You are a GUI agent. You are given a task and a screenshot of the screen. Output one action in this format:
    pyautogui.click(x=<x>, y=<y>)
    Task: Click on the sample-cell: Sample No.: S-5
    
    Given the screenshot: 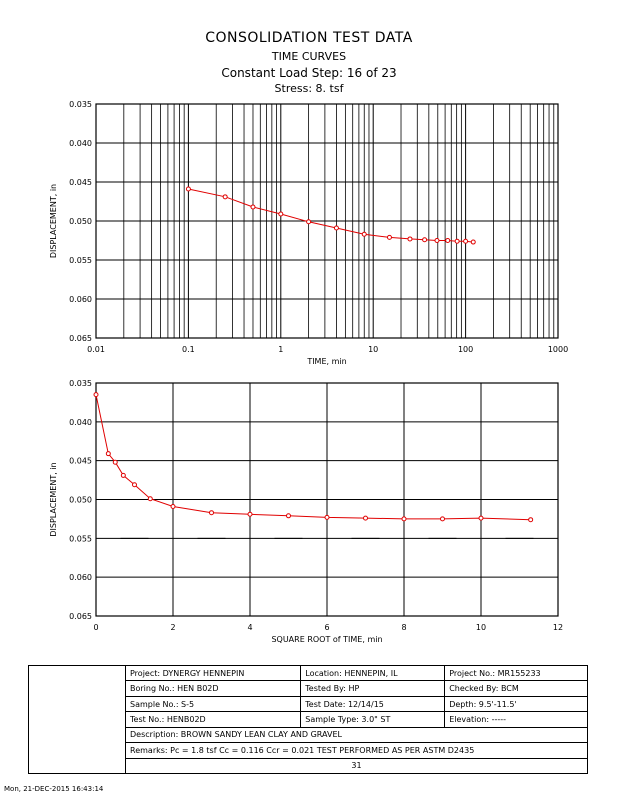 What is the action you would take?
    pyautogui.click(x=213, y=704)
    